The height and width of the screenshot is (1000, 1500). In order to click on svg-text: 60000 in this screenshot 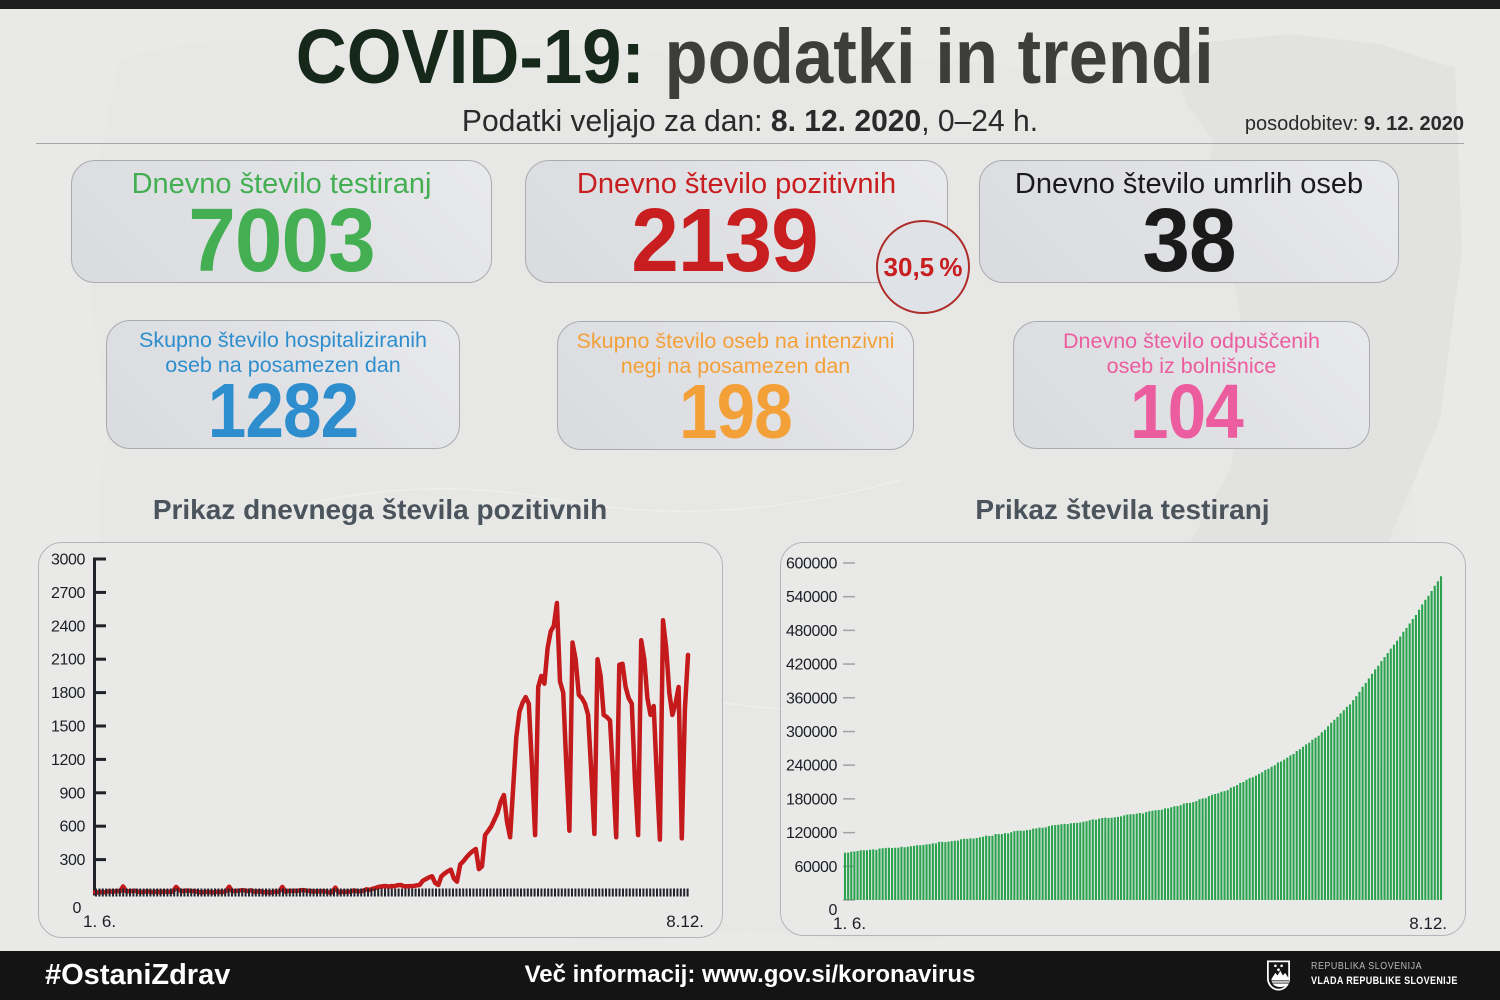, I will do `click(816, 867)`.